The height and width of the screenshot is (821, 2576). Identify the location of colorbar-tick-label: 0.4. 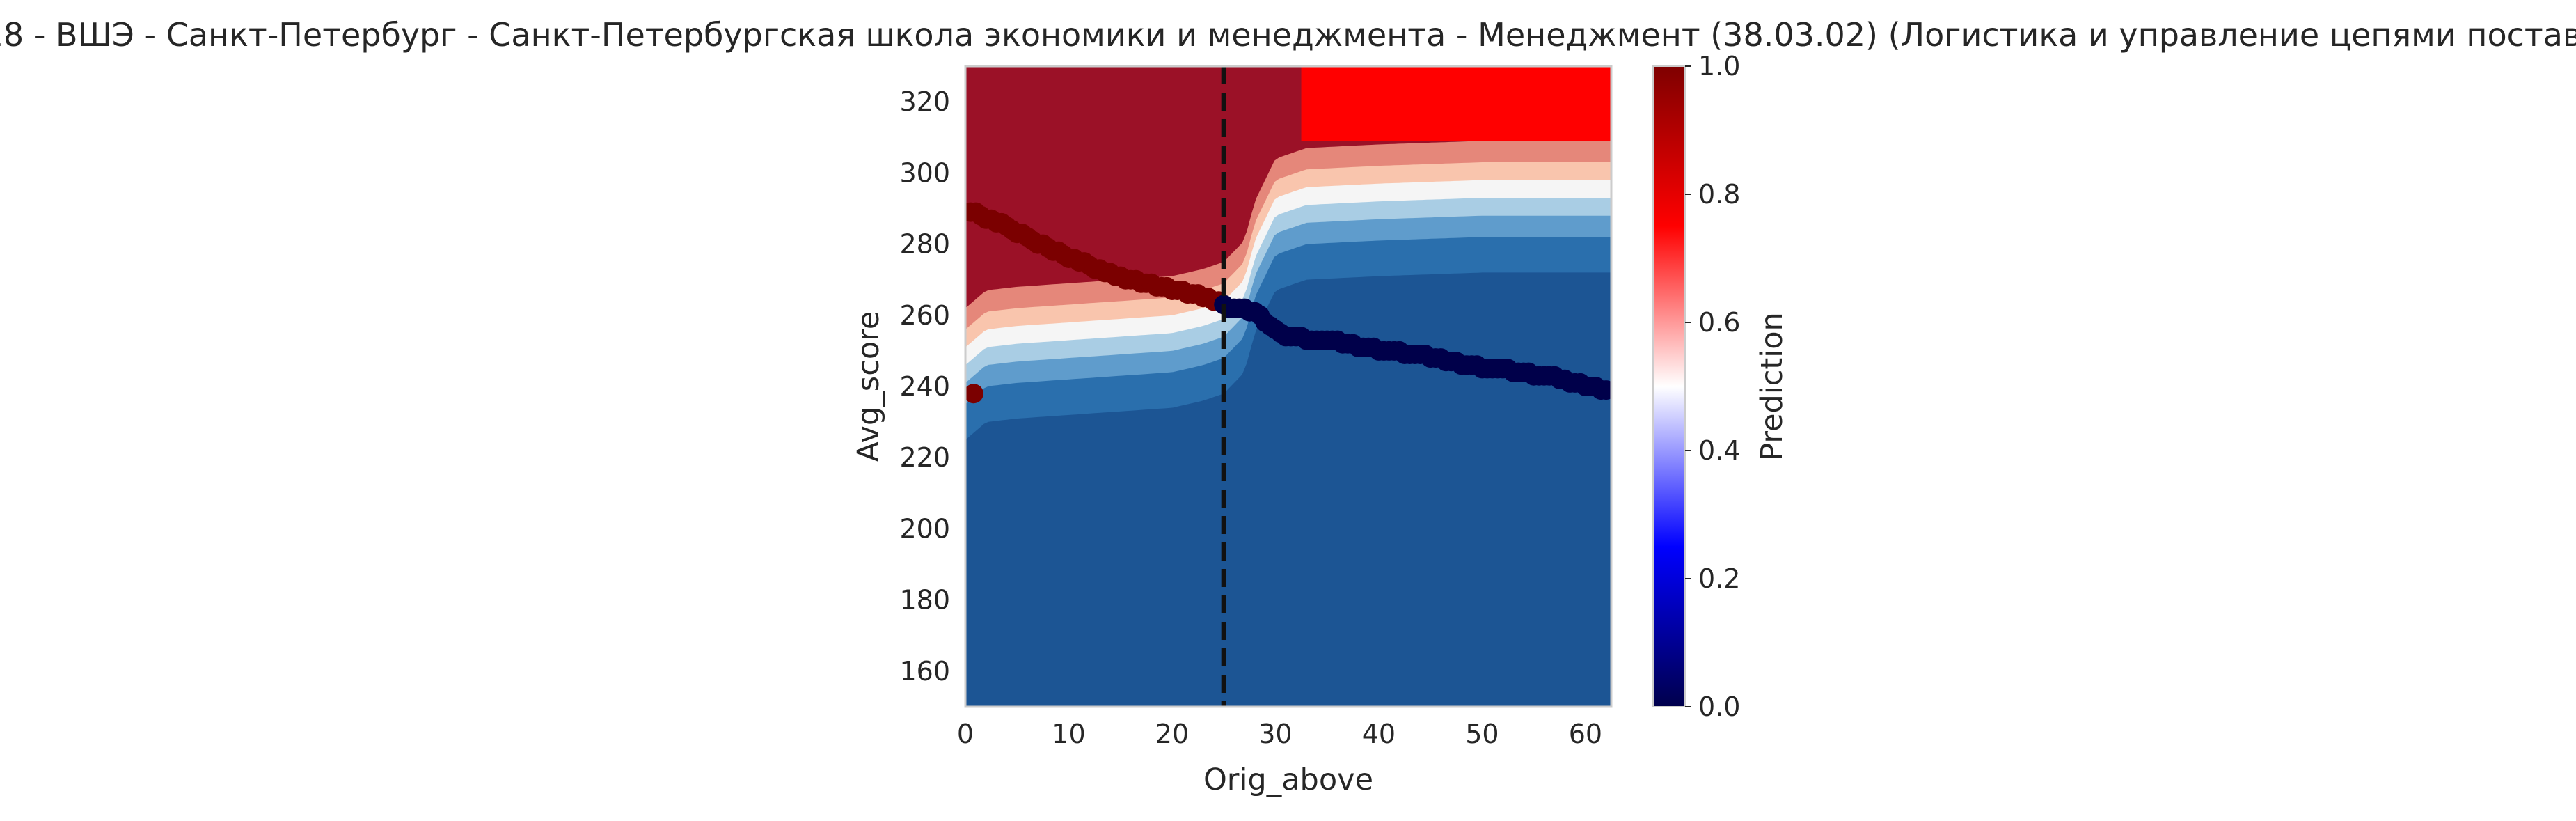
(1719, 450).